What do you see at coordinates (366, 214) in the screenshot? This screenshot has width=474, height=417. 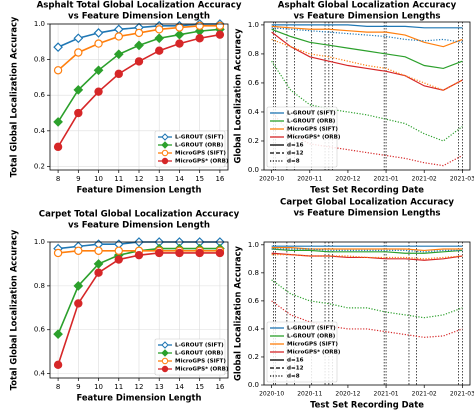 I see `chart-title: vs Feature Dimension Lengths` at bounding box center [366, 214].